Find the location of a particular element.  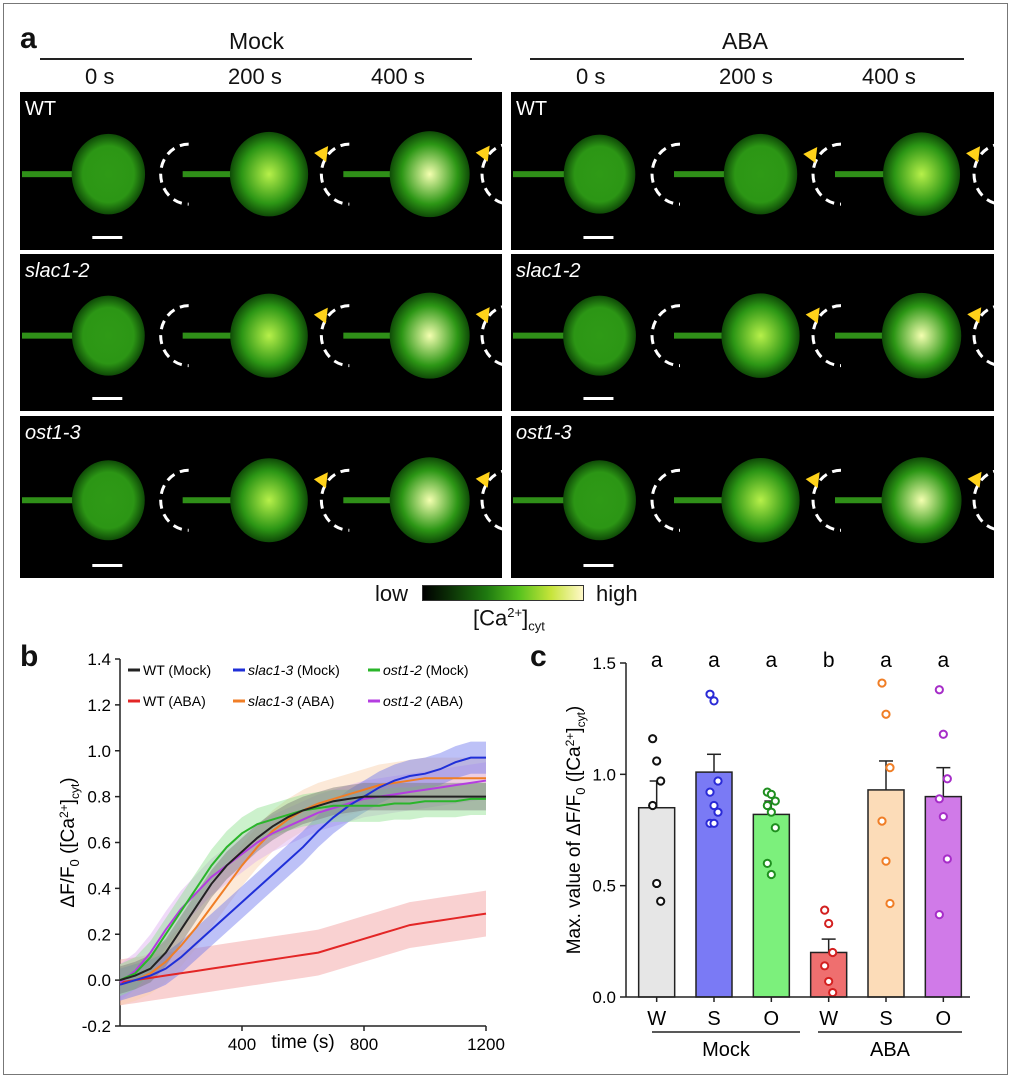

colorbar-high-label: high is located at coordinates (617, 593).